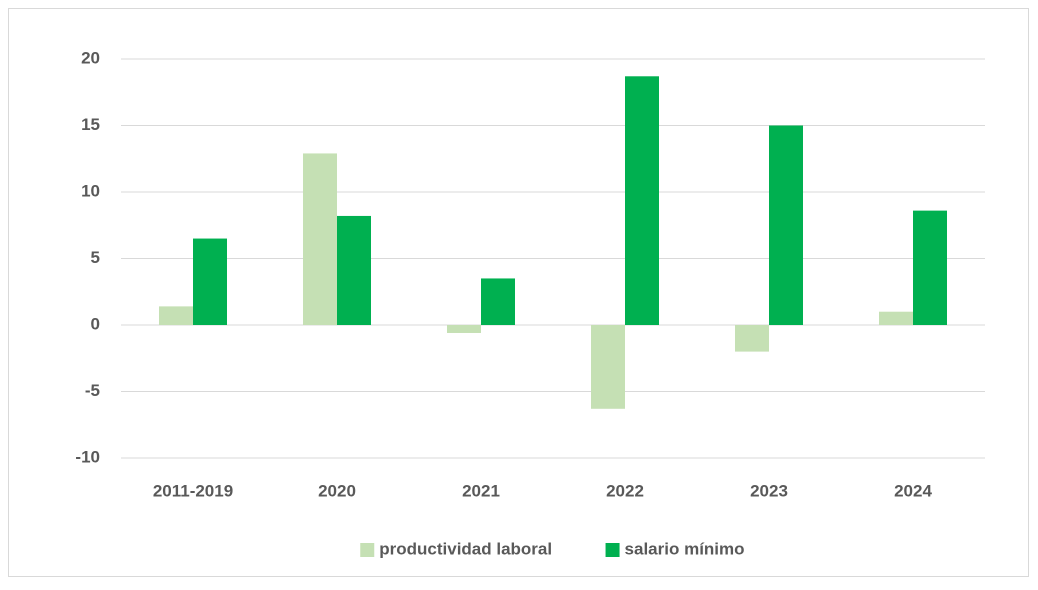 This screenshot has width=1038, height=590. Describe the element at coordinates (193, 490) in the screenshot. I see `x-tick-label: 2011-2019` at that location.